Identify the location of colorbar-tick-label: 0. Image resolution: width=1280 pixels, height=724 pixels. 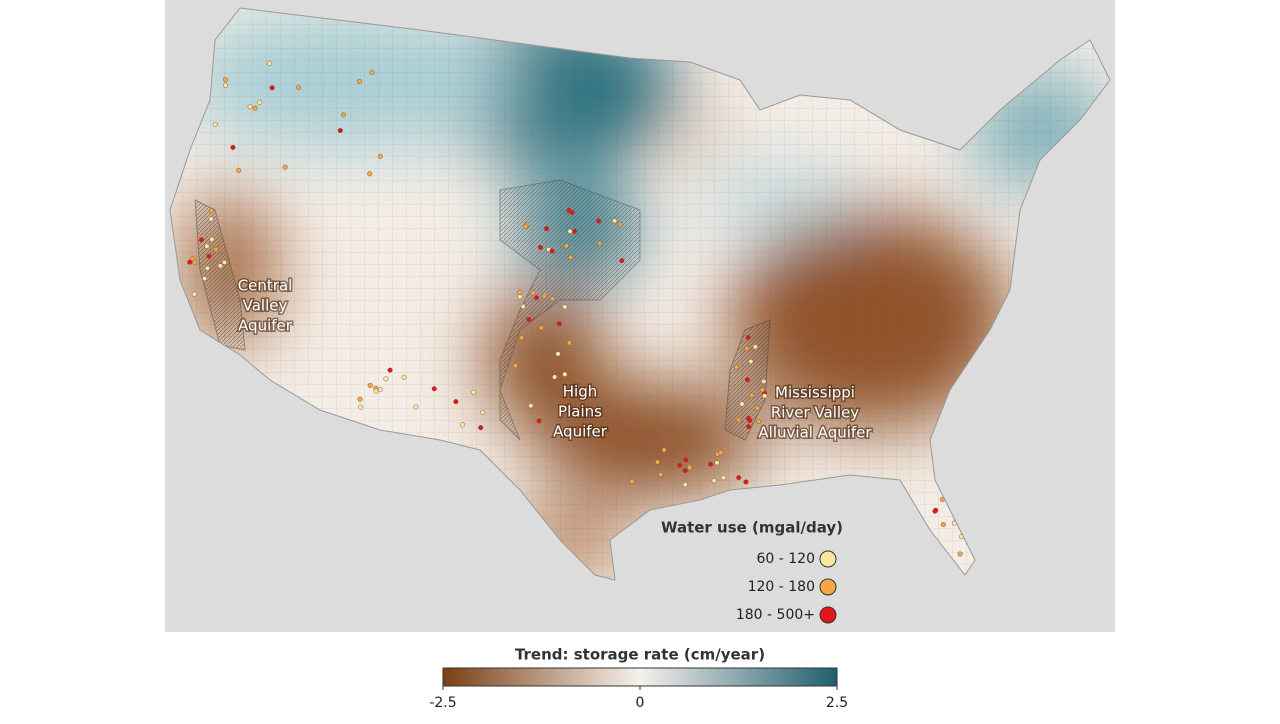
(640, 703).